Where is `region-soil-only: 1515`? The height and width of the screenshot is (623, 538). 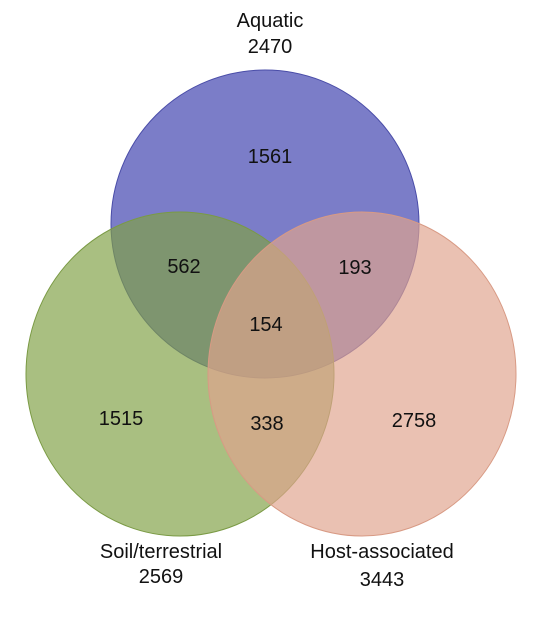
region-soil-only: 1515 is located at coordinates (121, 419).